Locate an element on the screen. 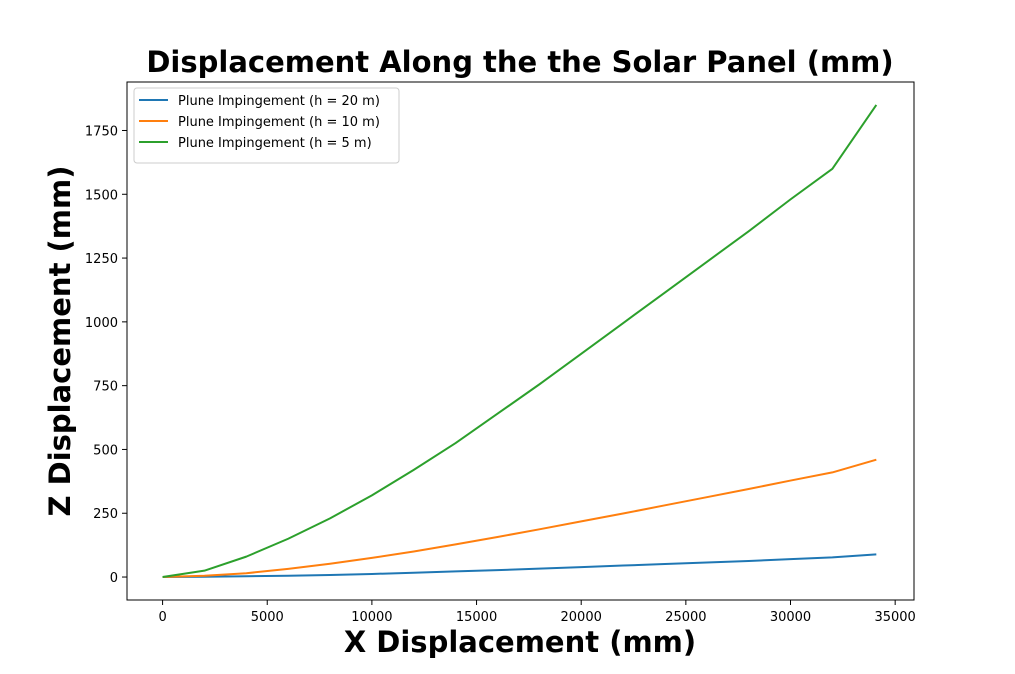 This screenshot has width=1015, height=674. x-tick-label: 0 is located at coordinates (162, 617).